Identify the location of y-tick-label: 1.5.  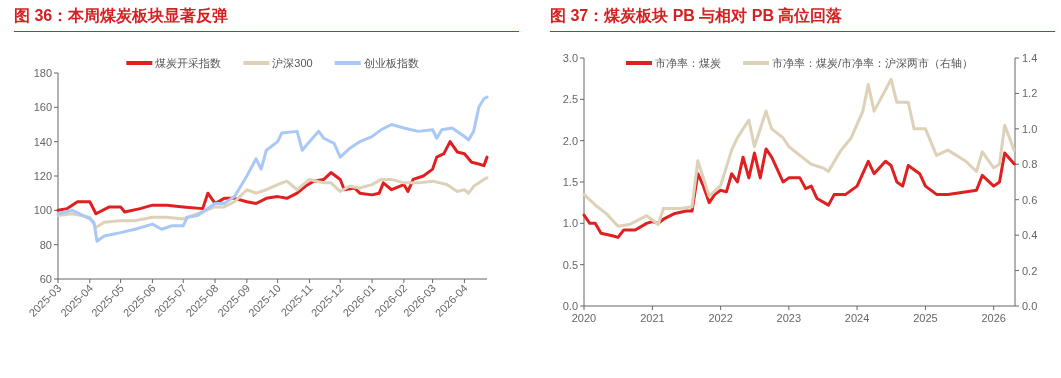
(570, 182).